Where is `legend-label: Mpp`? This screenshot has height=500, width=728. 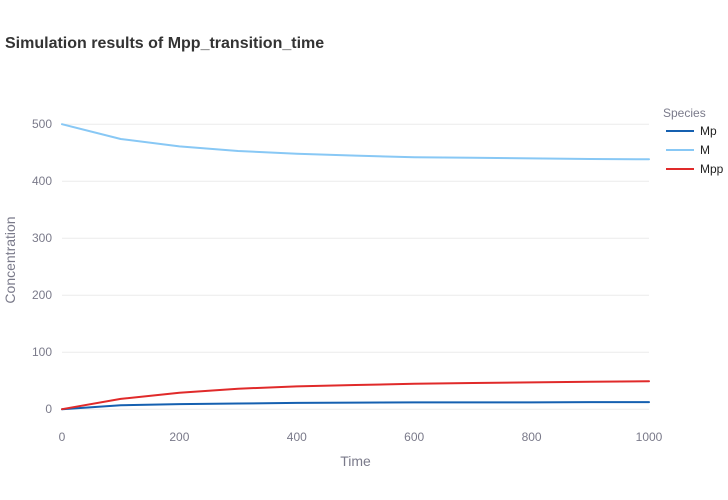 legend-label: Mpp is located at coordinates (712, 169).